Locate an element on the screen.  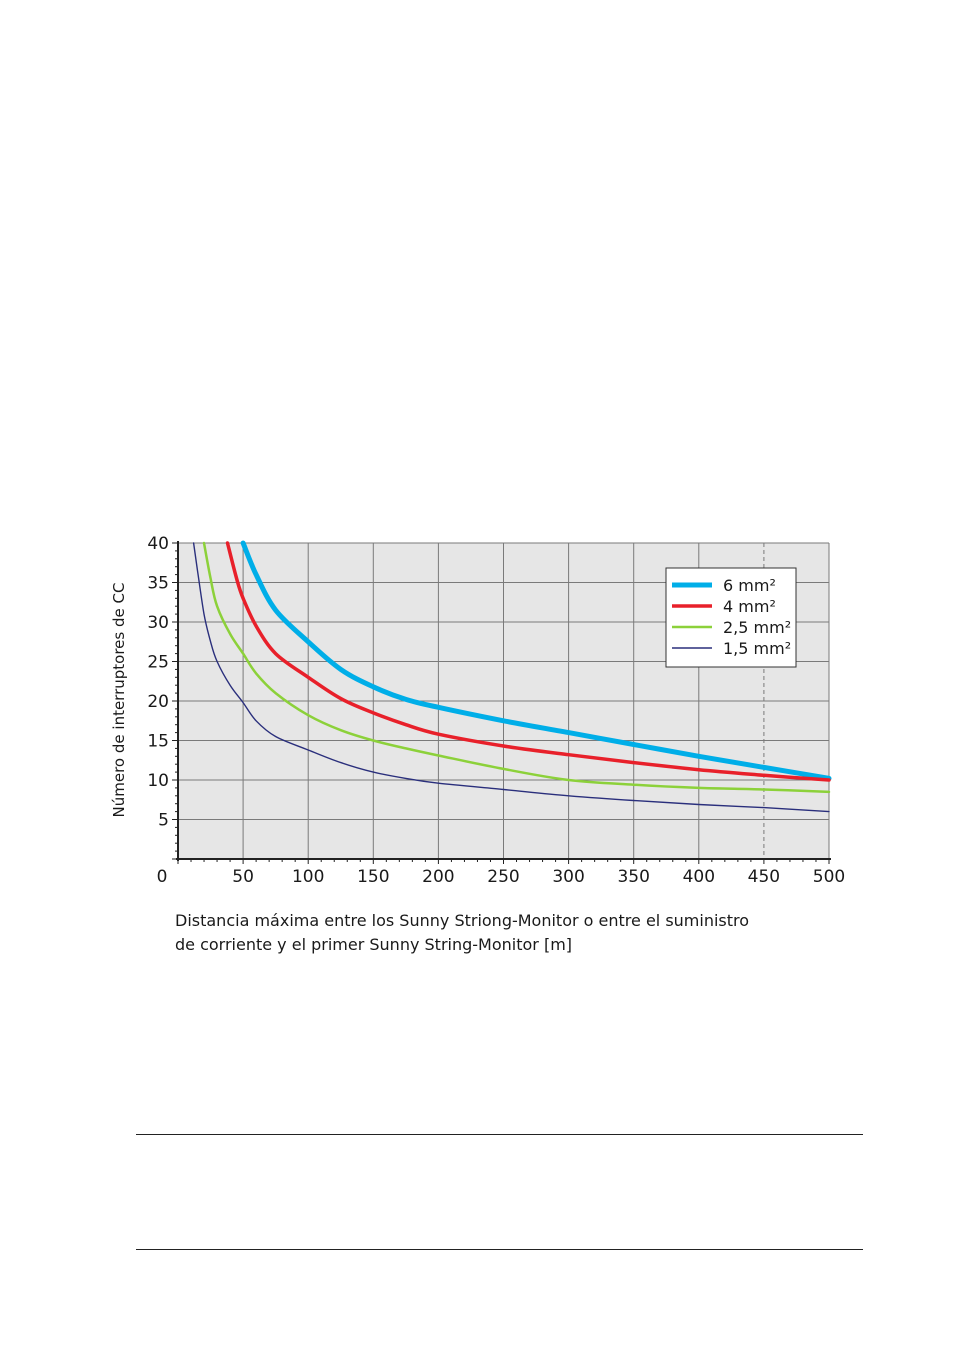
y-tick-label: 40 is located at coordinates (158, 544).